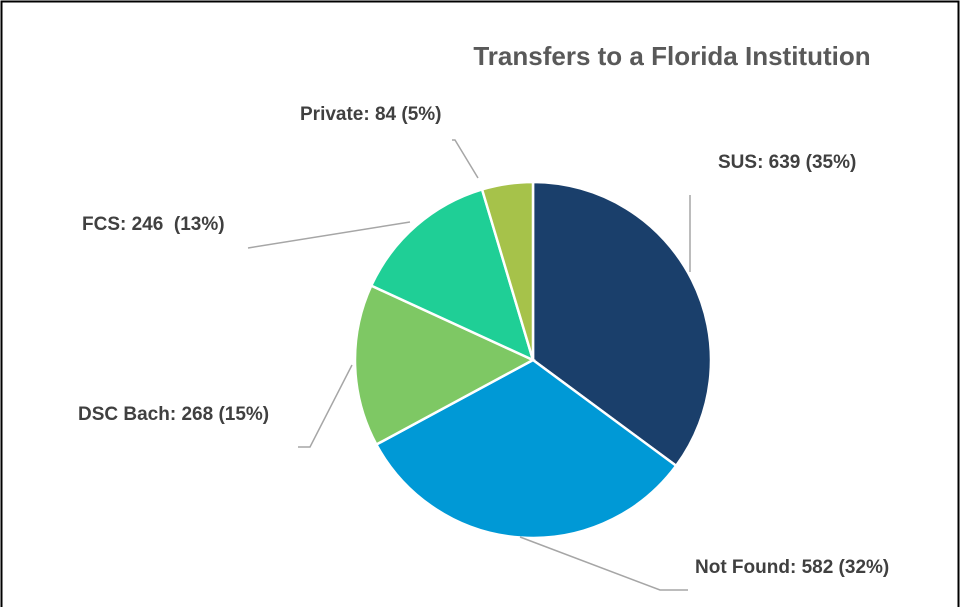 This screenshot has width=960, height=607. Describe the element at coordinates (153, 224) in the screenshot. I see `data-label: FCS: 246 (13%)` at that location.